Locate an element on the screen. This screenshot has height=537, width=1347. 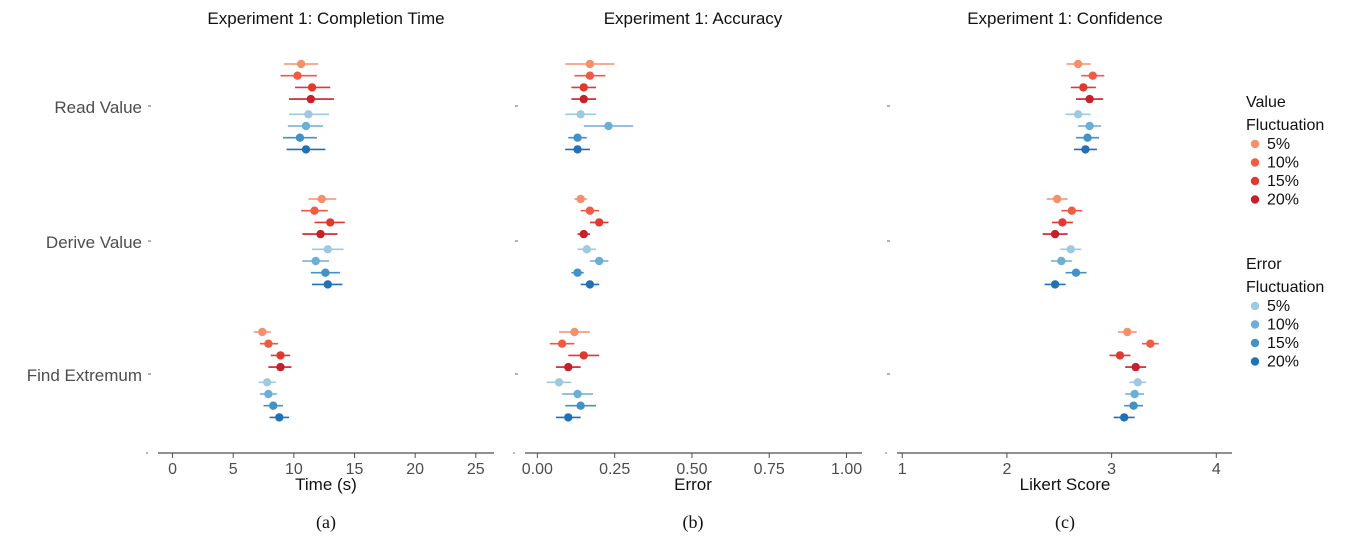
panel-a-xlabel: Time (s) is located at coordinates (326, 484).